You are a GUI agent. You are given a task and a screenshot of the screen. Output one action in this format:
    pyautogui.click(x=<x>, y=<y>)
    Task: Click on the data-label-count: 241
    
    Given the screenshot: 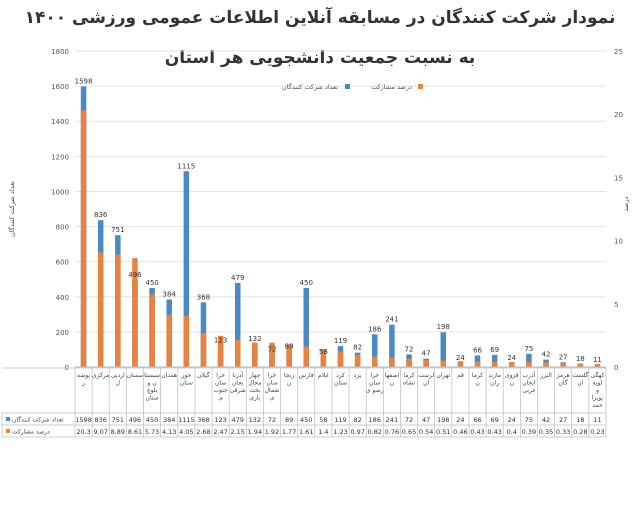 What is the action you would take?
    pyautogui.click(x=391, y=320)
    